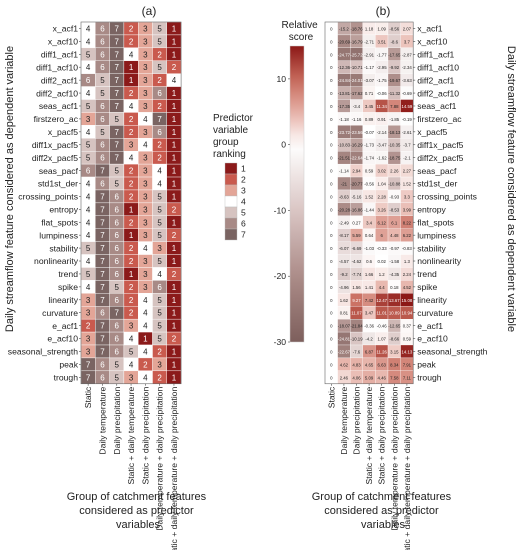  I want to click on panel-b-column-label: Static, so click(331, 397).